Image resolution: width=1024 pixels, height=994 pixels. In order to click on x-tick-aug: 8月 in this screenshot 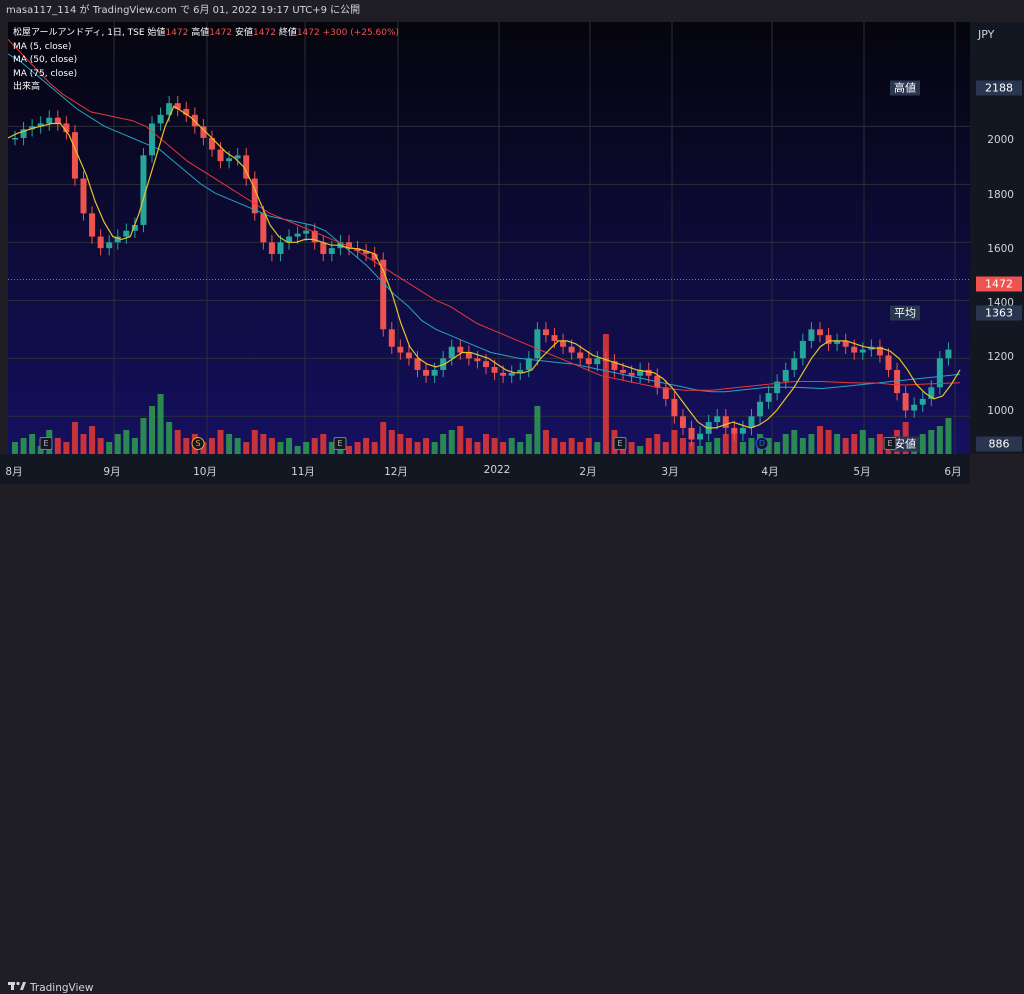, I will do `click(14, 472)`.